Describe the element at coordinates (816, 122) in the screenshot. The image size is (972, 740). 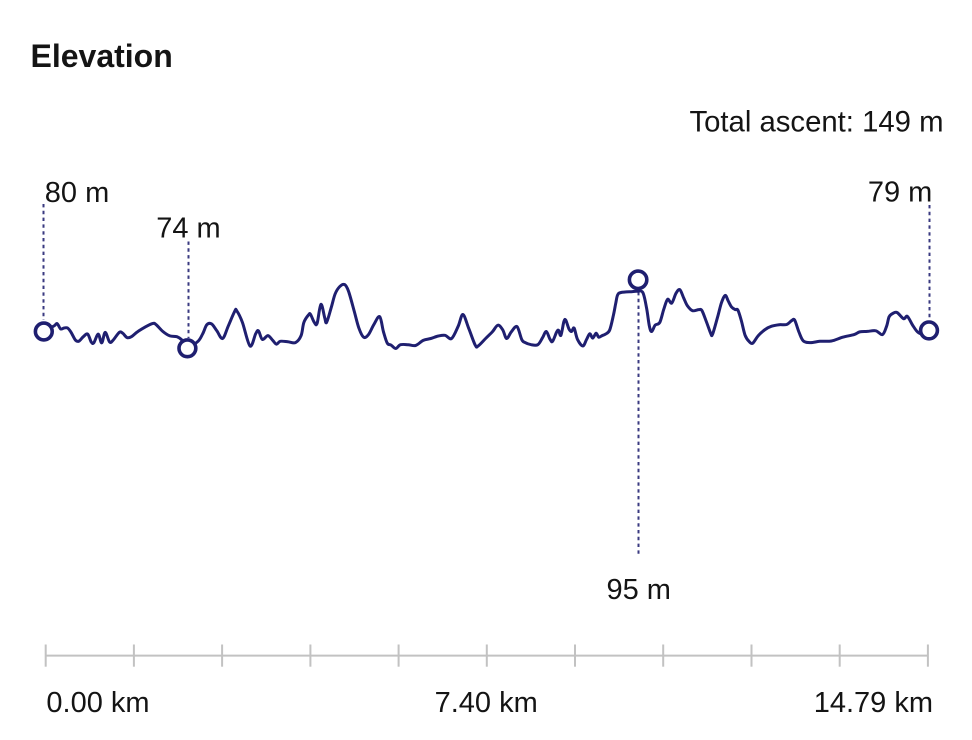
I see `svg-text: Total ascent: 149 m` at that location.